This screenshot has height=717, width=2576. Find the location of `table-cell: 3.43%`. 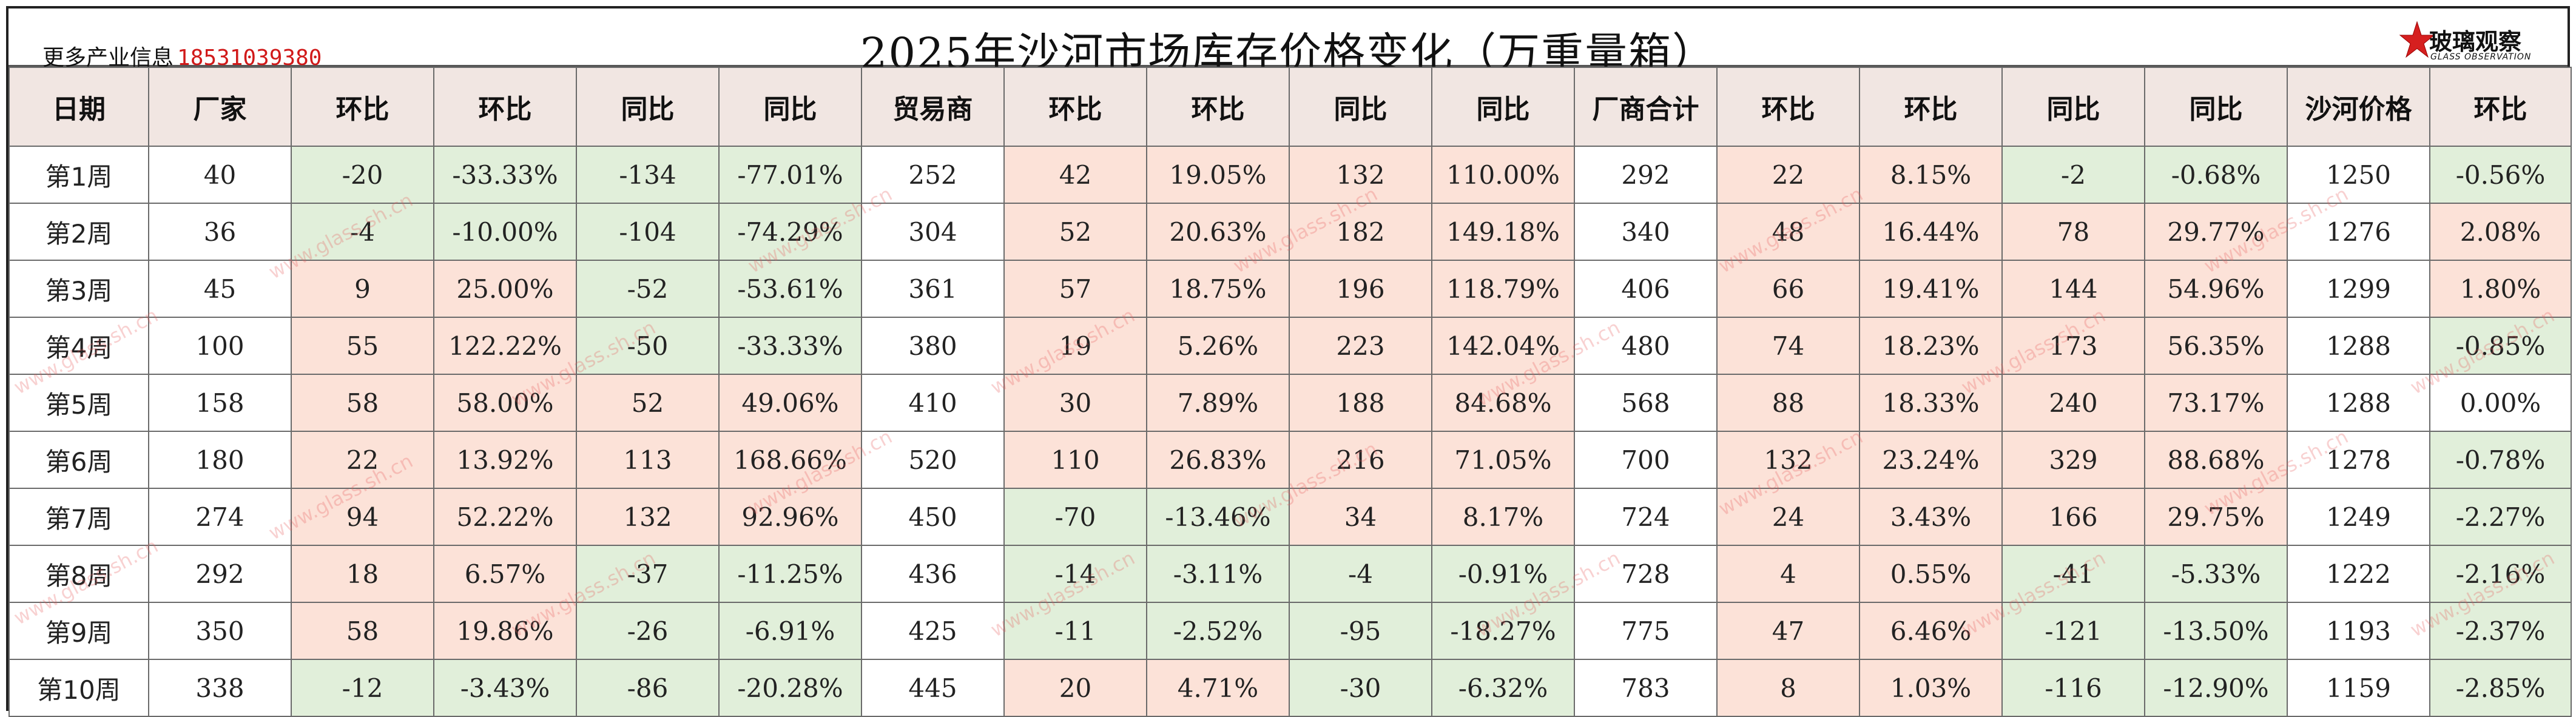

table-cell: 3.43% is located at coordinates (1931, 517).